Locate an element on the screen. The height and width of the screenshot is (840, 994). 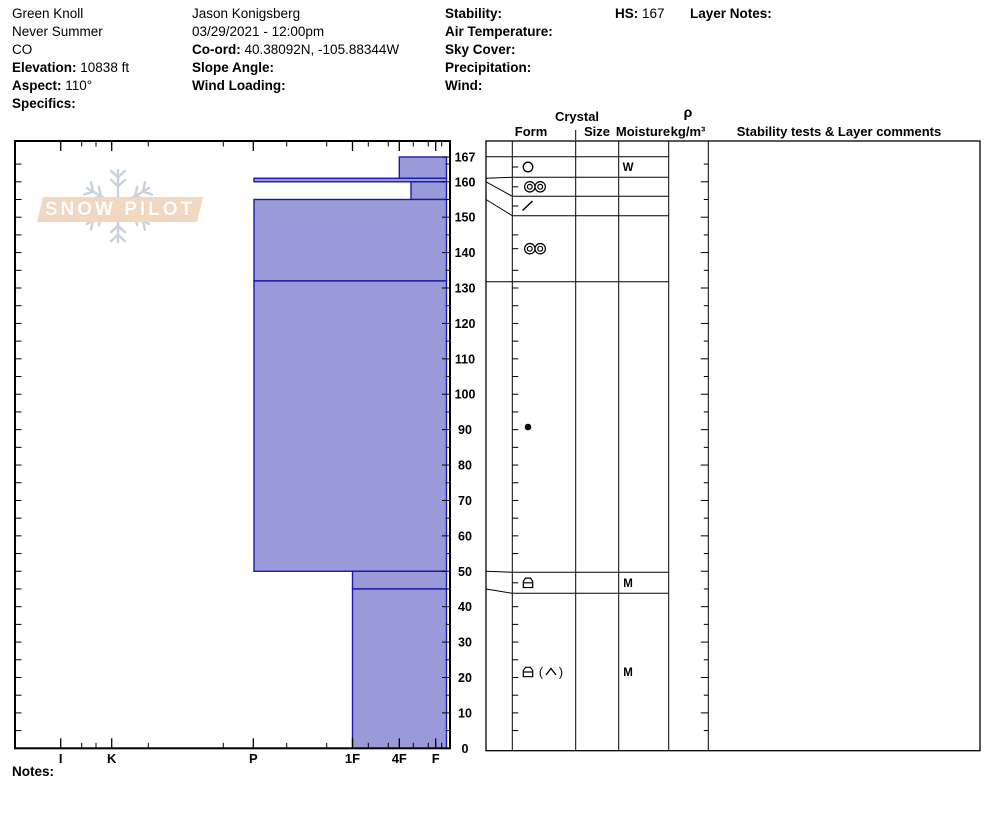
hardness-label-K: K is located at coordinates (112, 758).